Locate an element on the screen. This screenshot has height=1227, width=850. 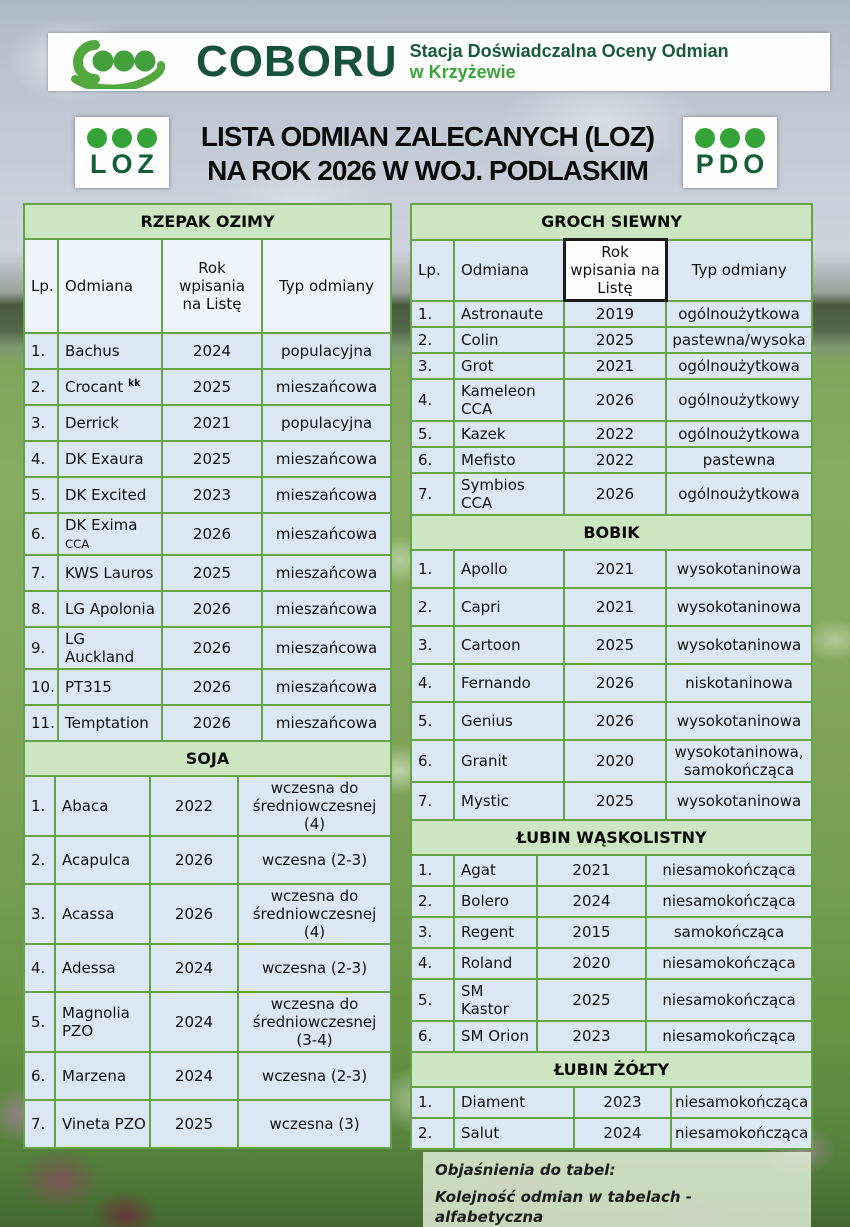
table-row: 5. SM Kastor 2025 niesamokończąca is located at coordinates (612, 999).